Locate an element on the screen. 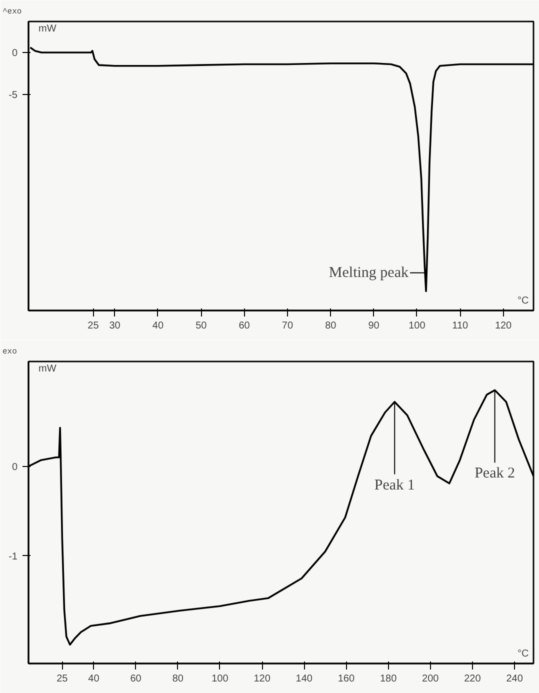 This screenshot has height=693, width=539. annotation: Melting peak is located at coordinates (368, 272).